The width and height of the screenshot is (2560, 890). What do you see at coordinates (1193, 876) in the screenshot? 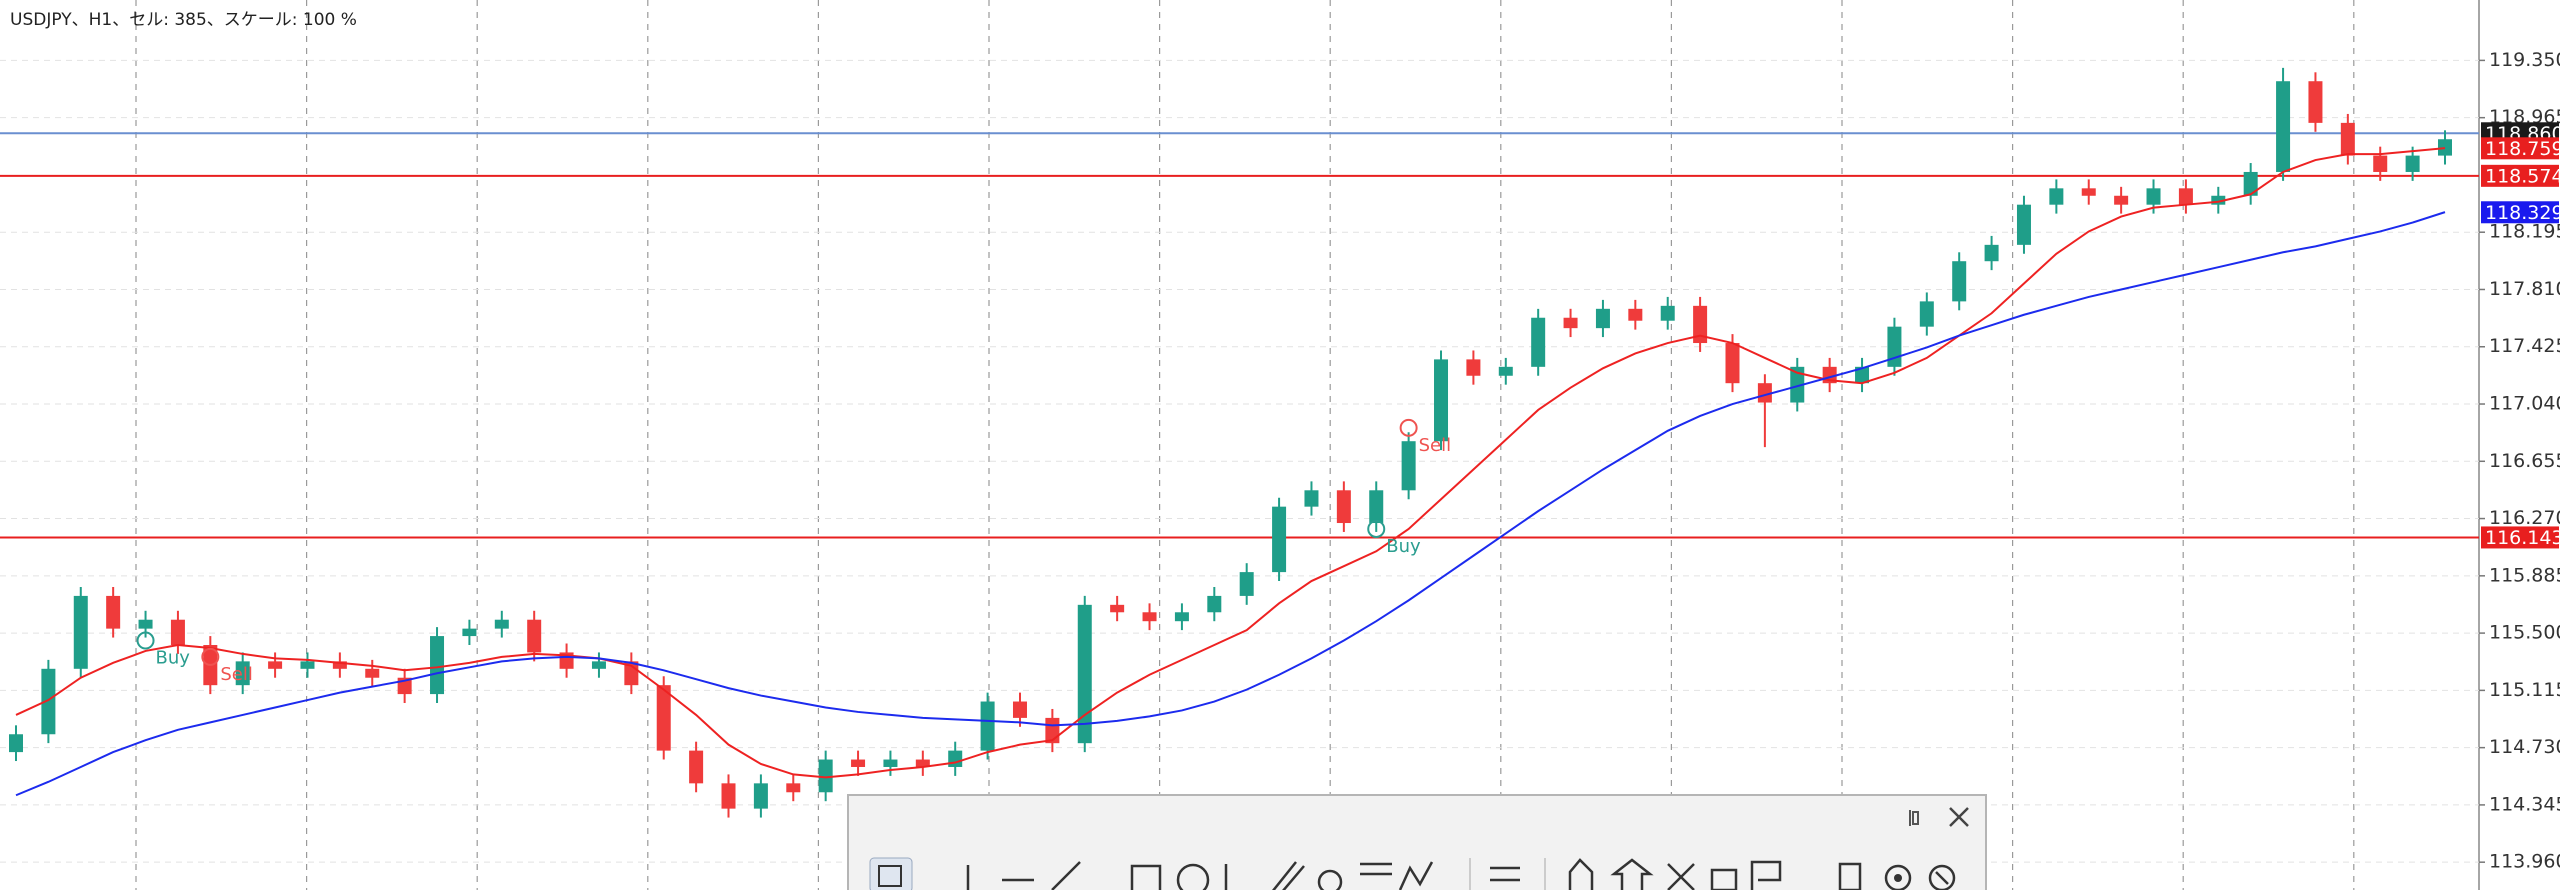
I see `tool-ellipse` at bounding box center [1193, 876].